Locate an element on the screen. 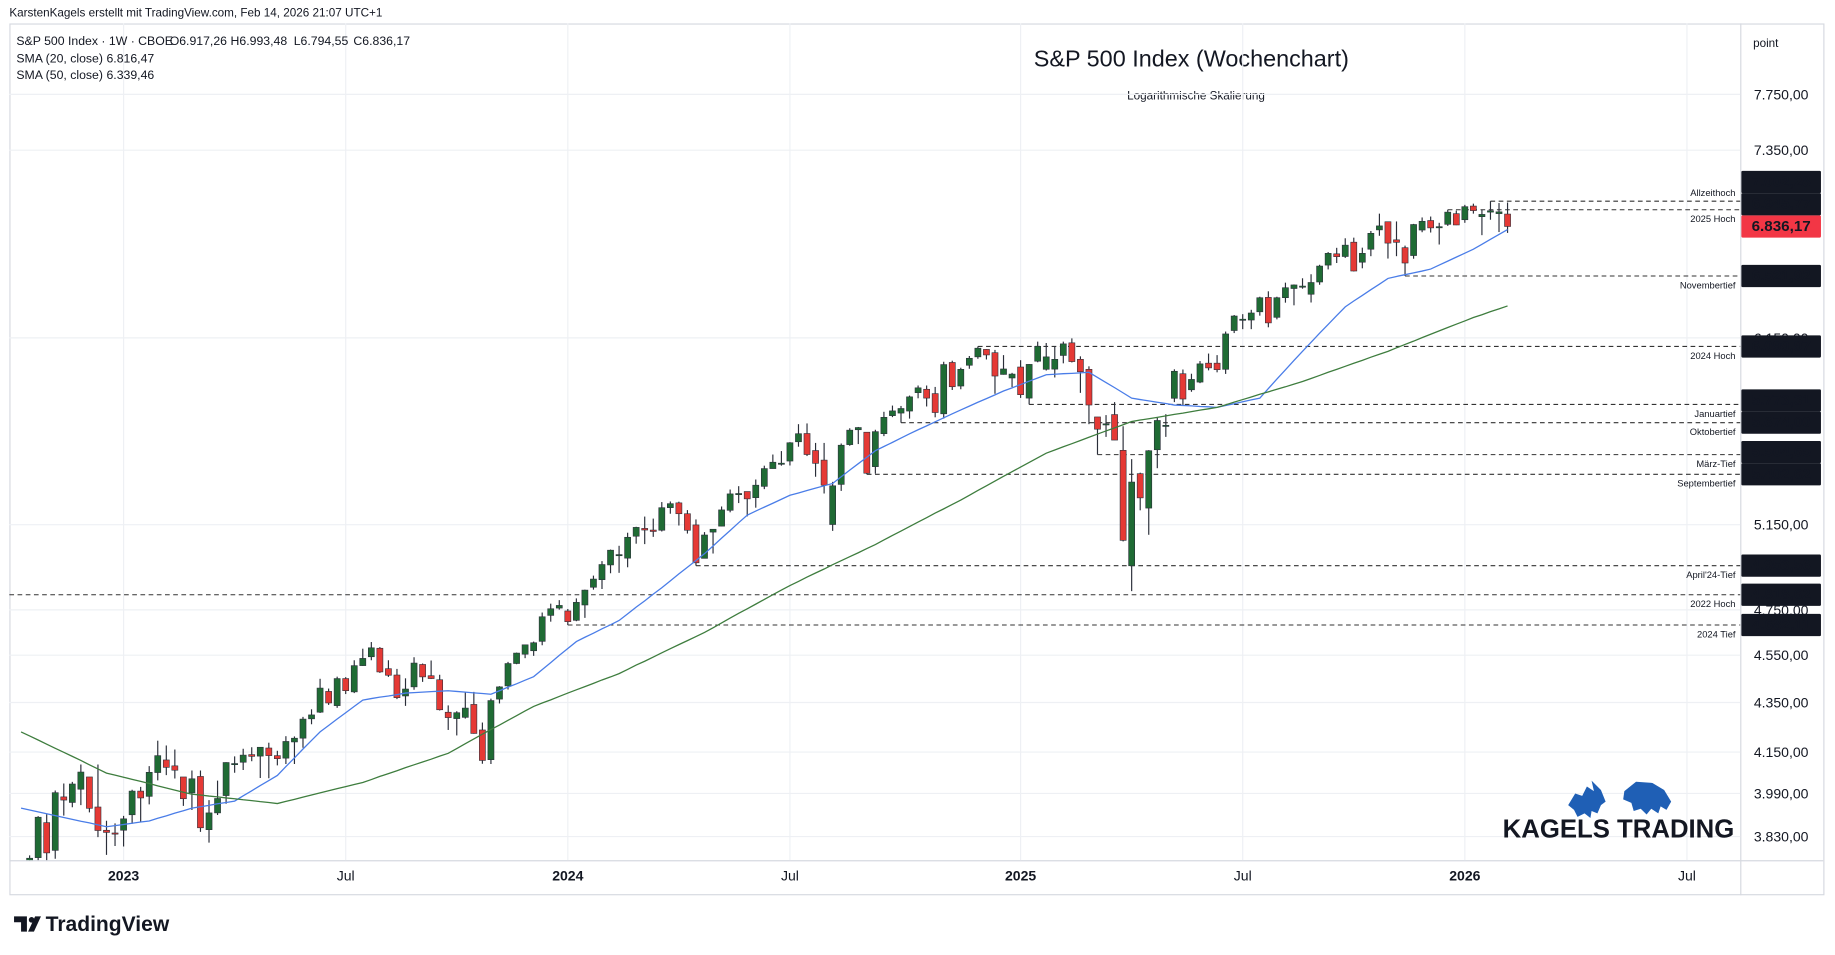 The height and width of the screenshot is (955, 1835). logo-text: KAGELS TRADING is located at coordinates (1619, 830).